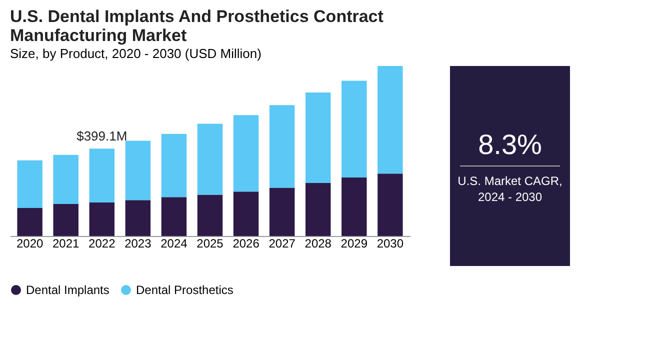 The image size is (670, 350). Describe the element at coordinates (390, 243) in the screenshot. I see `x-tick-label: 2030` at that location.